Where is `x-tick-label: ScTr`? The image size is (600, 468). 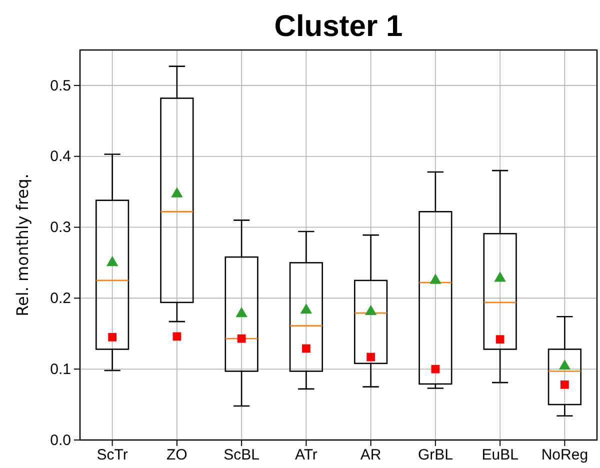 x-tick-label: ScTr is located at coordinates (112, 455).